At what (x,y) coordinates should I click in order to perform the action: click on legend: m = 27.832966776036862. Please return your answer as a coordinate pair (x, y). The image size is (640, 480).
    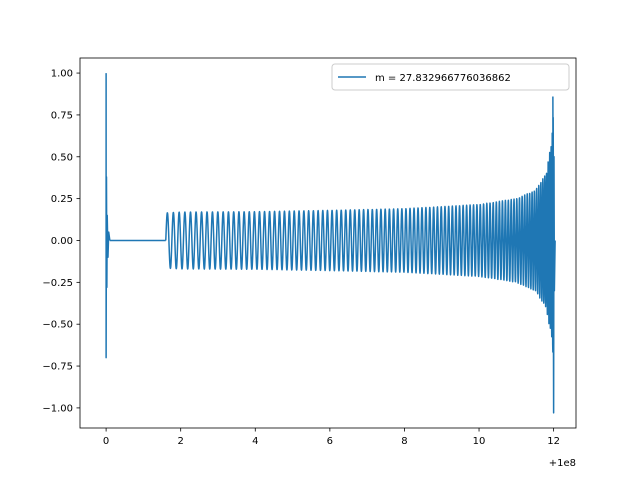
    Looking at the image, I should click on (450, 77).